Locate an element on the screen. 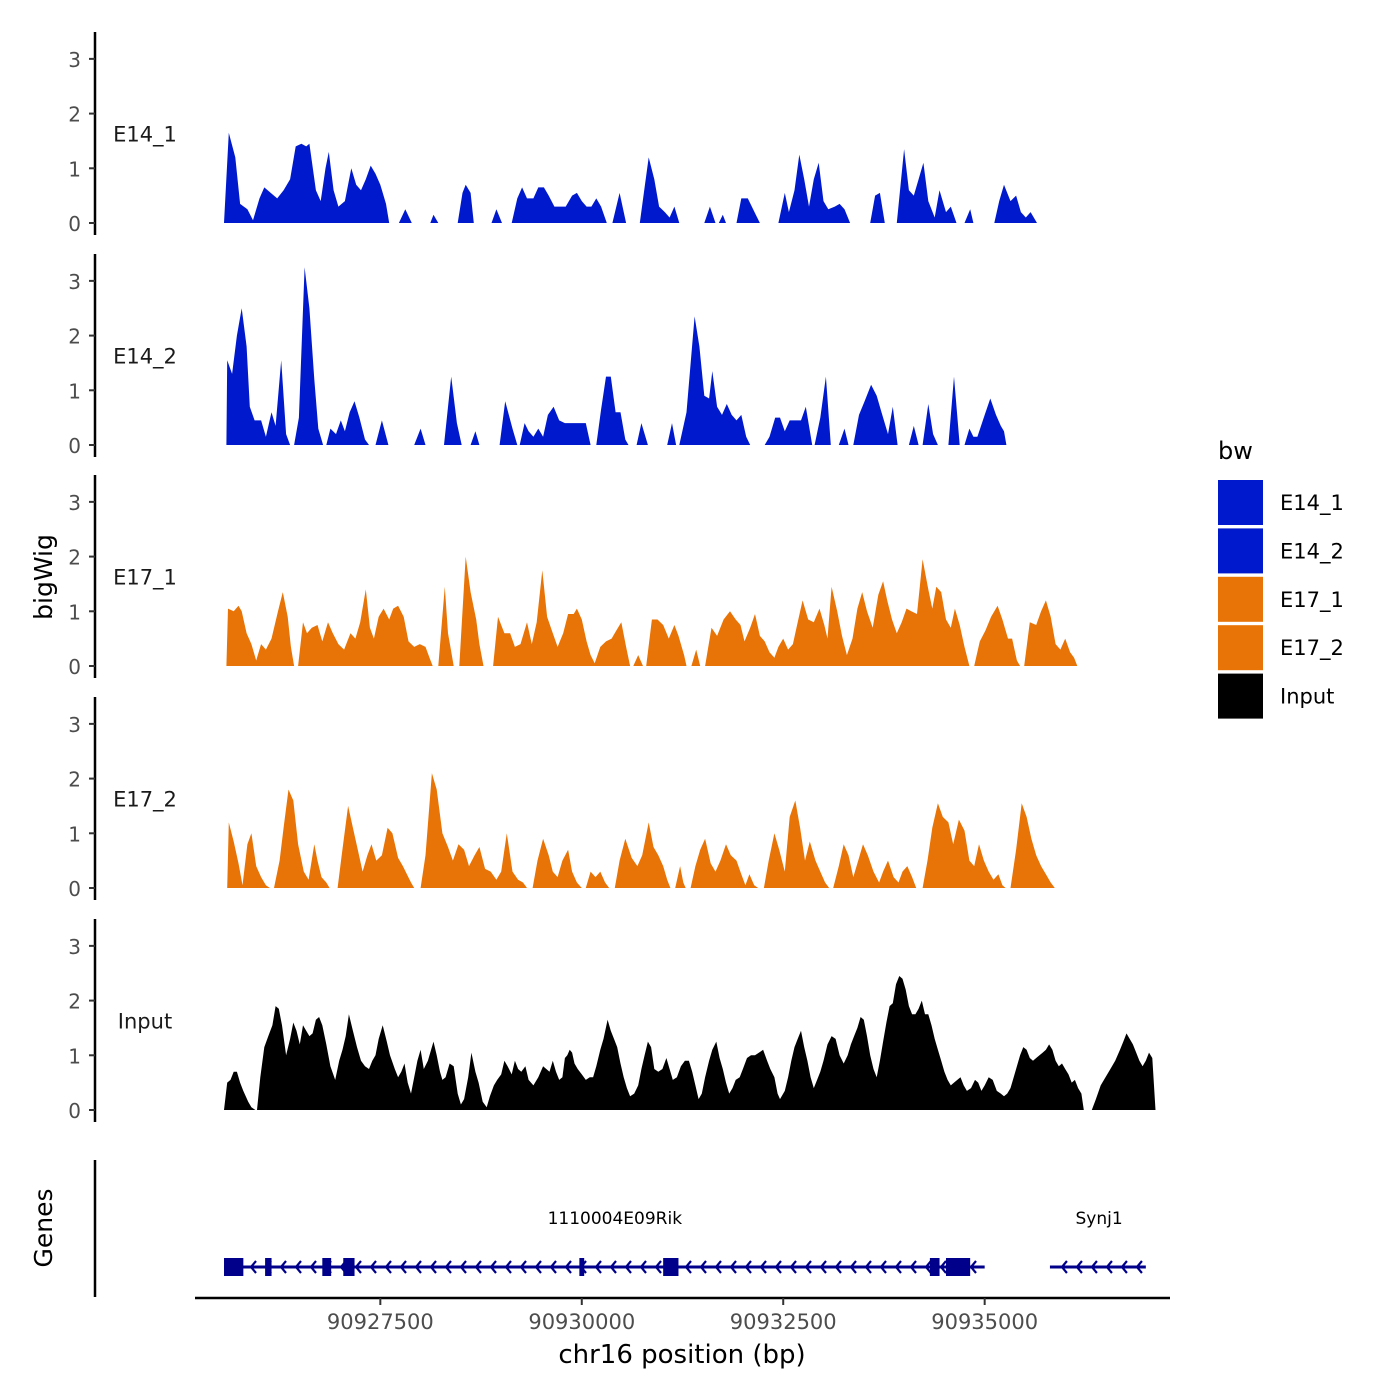 The width and height of the screenshot is (1400, 1400). x-axis-ticks: 90927500 90930000 90932500 90935000 is located at coordinates (682, 1316).